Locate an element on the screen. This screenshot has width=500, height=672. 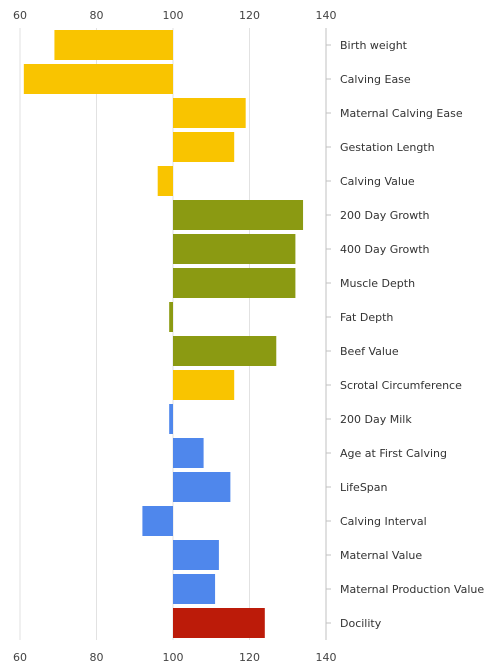
x-tick-label-bottom: 100 is located at coordinates (173, 657).